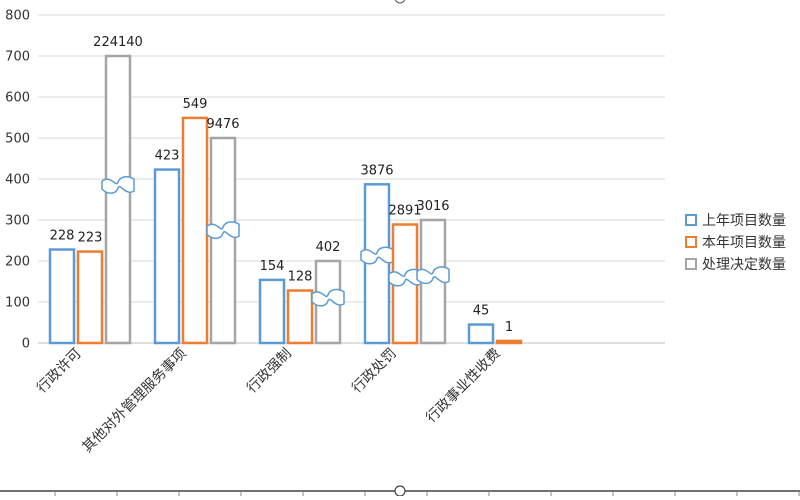 This screenshot has width=800, height=500. I want to click on x-tick-label: 行政强制, so click(269, 371).